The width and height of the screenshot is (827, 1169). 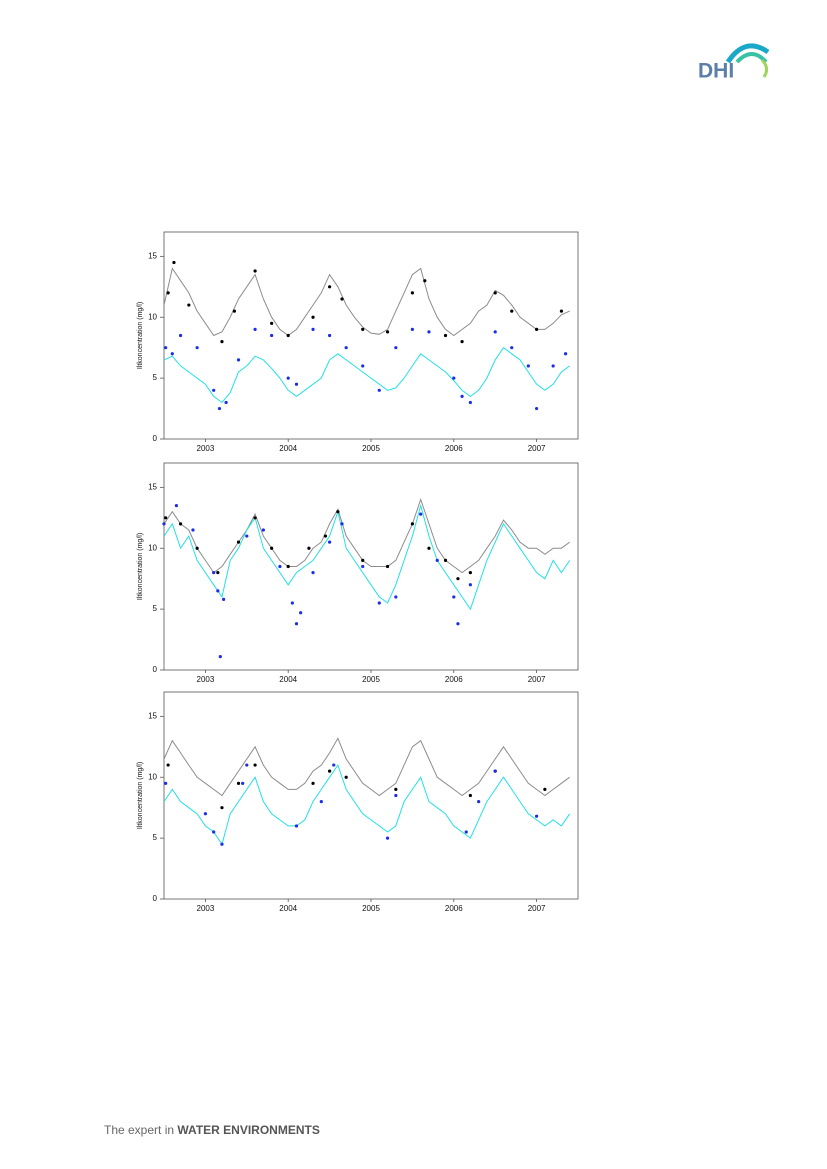 I want to click on logo-text: DHI, so click(x=716, y=71).